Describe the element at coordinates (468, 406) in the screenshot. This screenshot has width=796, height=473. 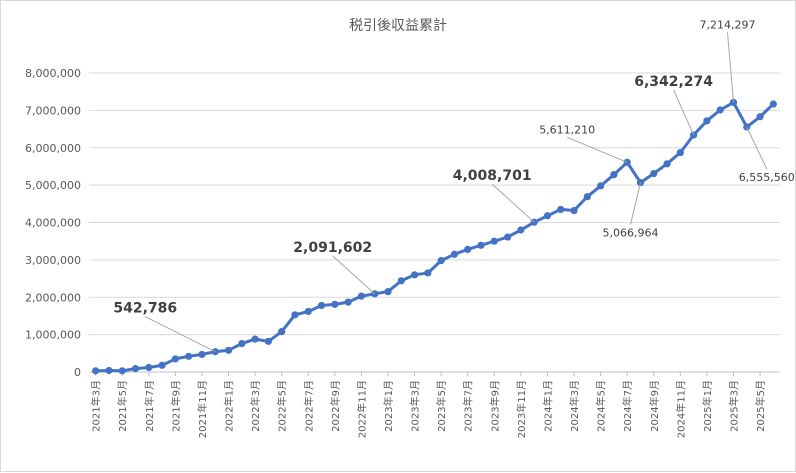
I see `x-tick-label: 2023年7月` at that location.